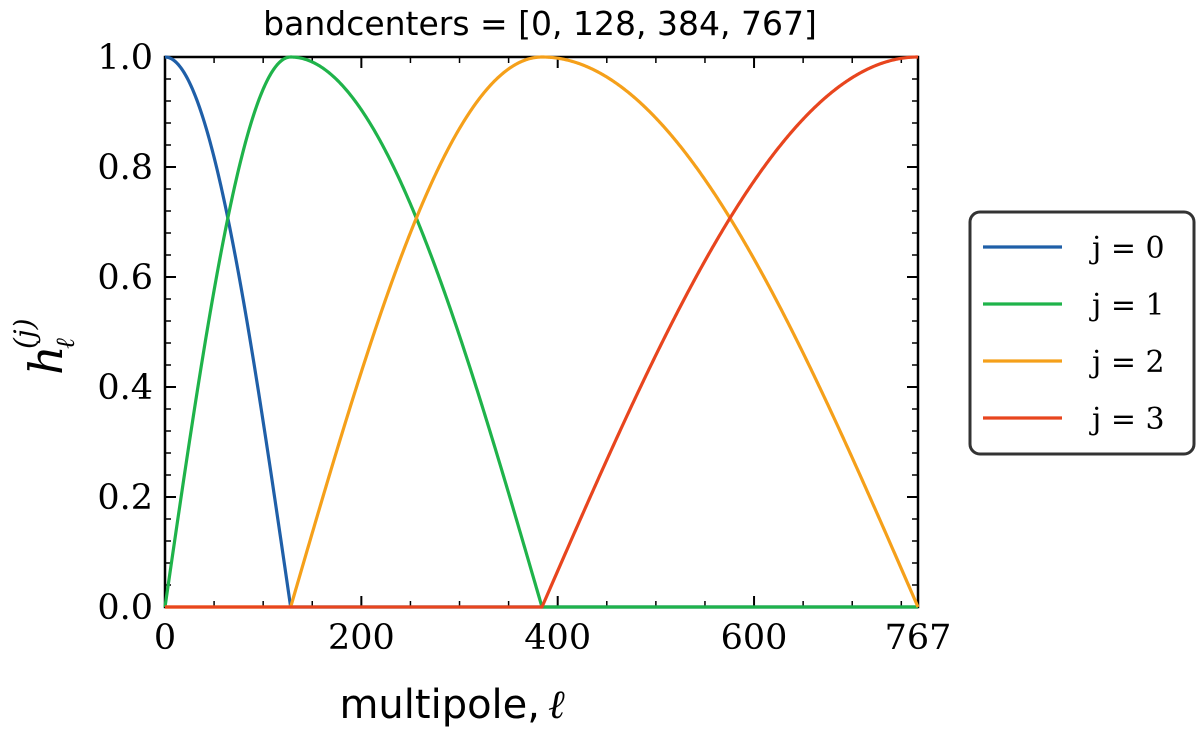 The height and width of the screenshot is (731, 1200). Describe the element at coordinates (1127, 419) in the screenshot. I see `legend-label-j3: j = 3` at that location.